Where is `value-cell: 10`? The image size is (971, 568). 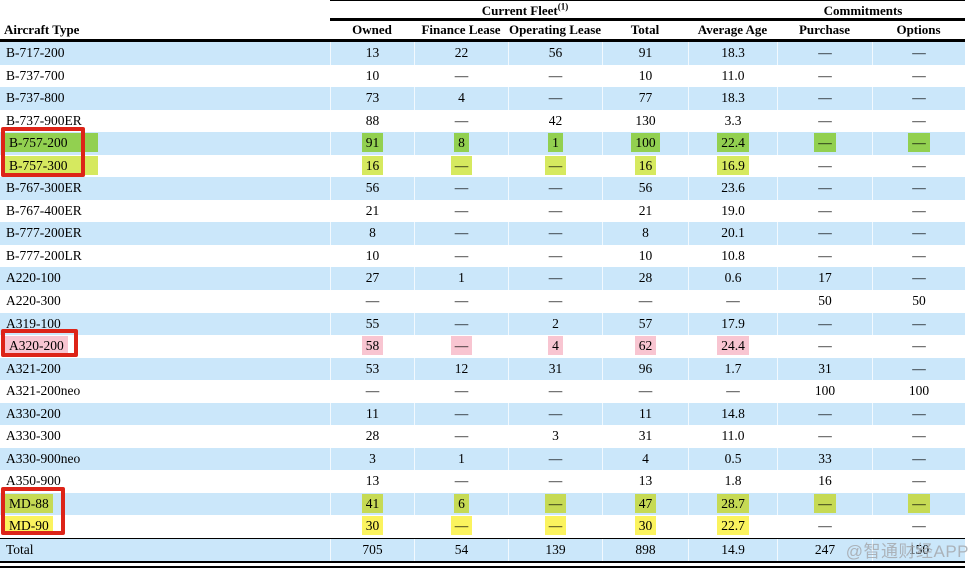 value-cell: 10 is located at coordinates (645, 256).